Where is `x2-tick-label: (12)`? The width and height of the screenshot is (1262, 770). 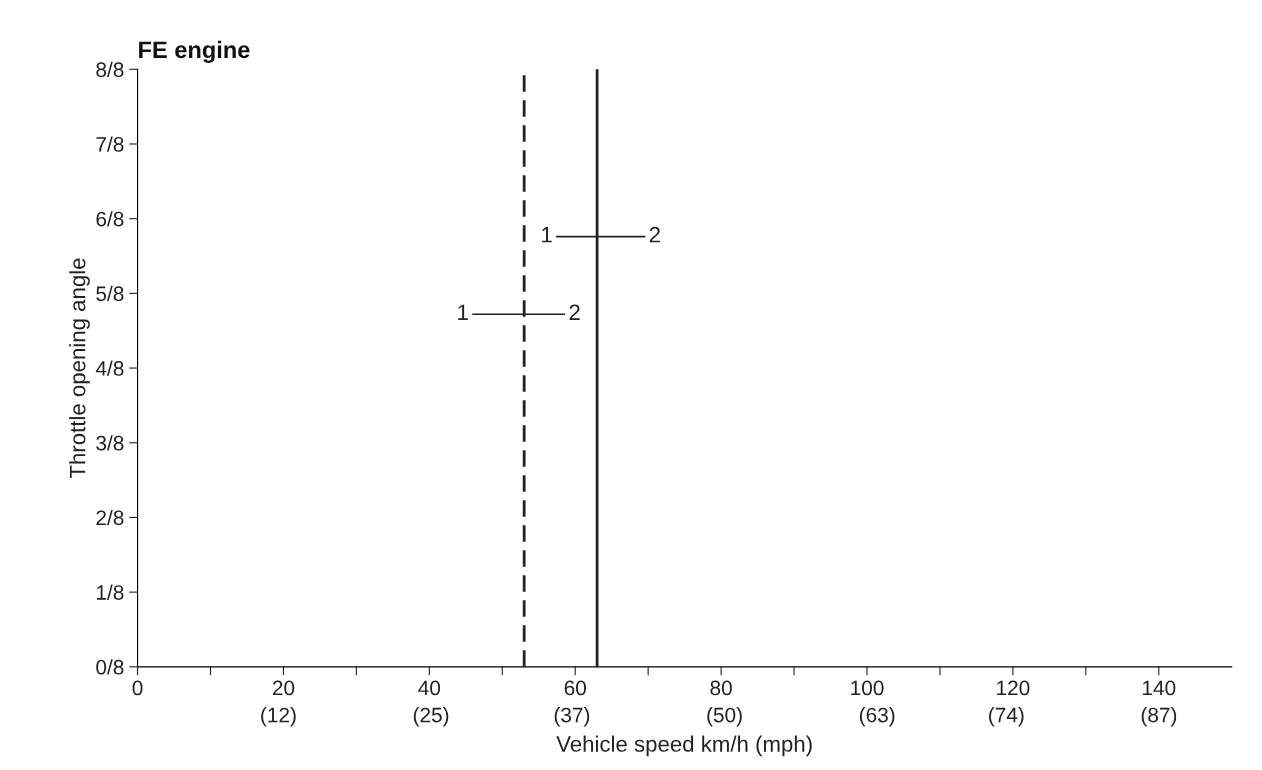
x2-tick-label: (12) is located at coordinates (278, 717).